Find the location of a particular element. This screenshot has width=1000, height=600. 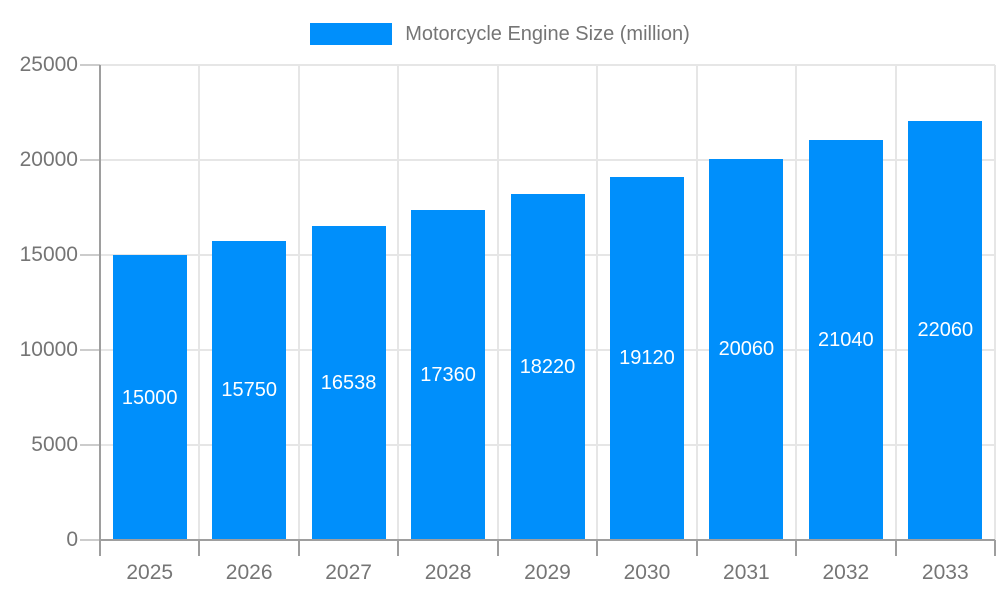

bar-value-label: 22060 is located at coordinates (945, 330).